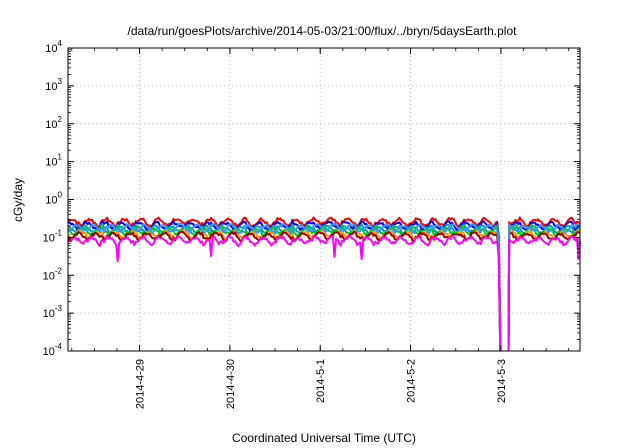 Image resolution: width=640 pixels, height=448 pixels. What do you see at coordinates (141, 384) in the screenshot?
I see `x-tick-label: 2014-4-29` at bounding box center [141, 384].